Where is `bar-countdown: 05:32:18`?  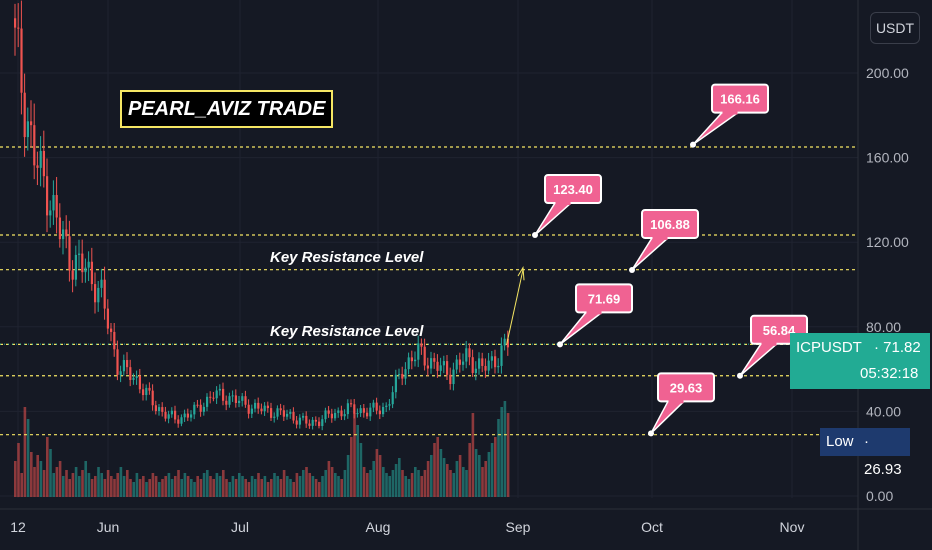 bar-countdown: 05:32:18 is located at coordinates (889, 373).